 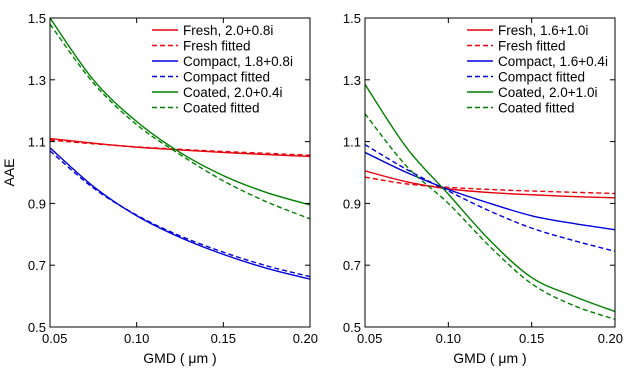 I want to click on y-axis-title: AAE, so click(x=9, y=172).